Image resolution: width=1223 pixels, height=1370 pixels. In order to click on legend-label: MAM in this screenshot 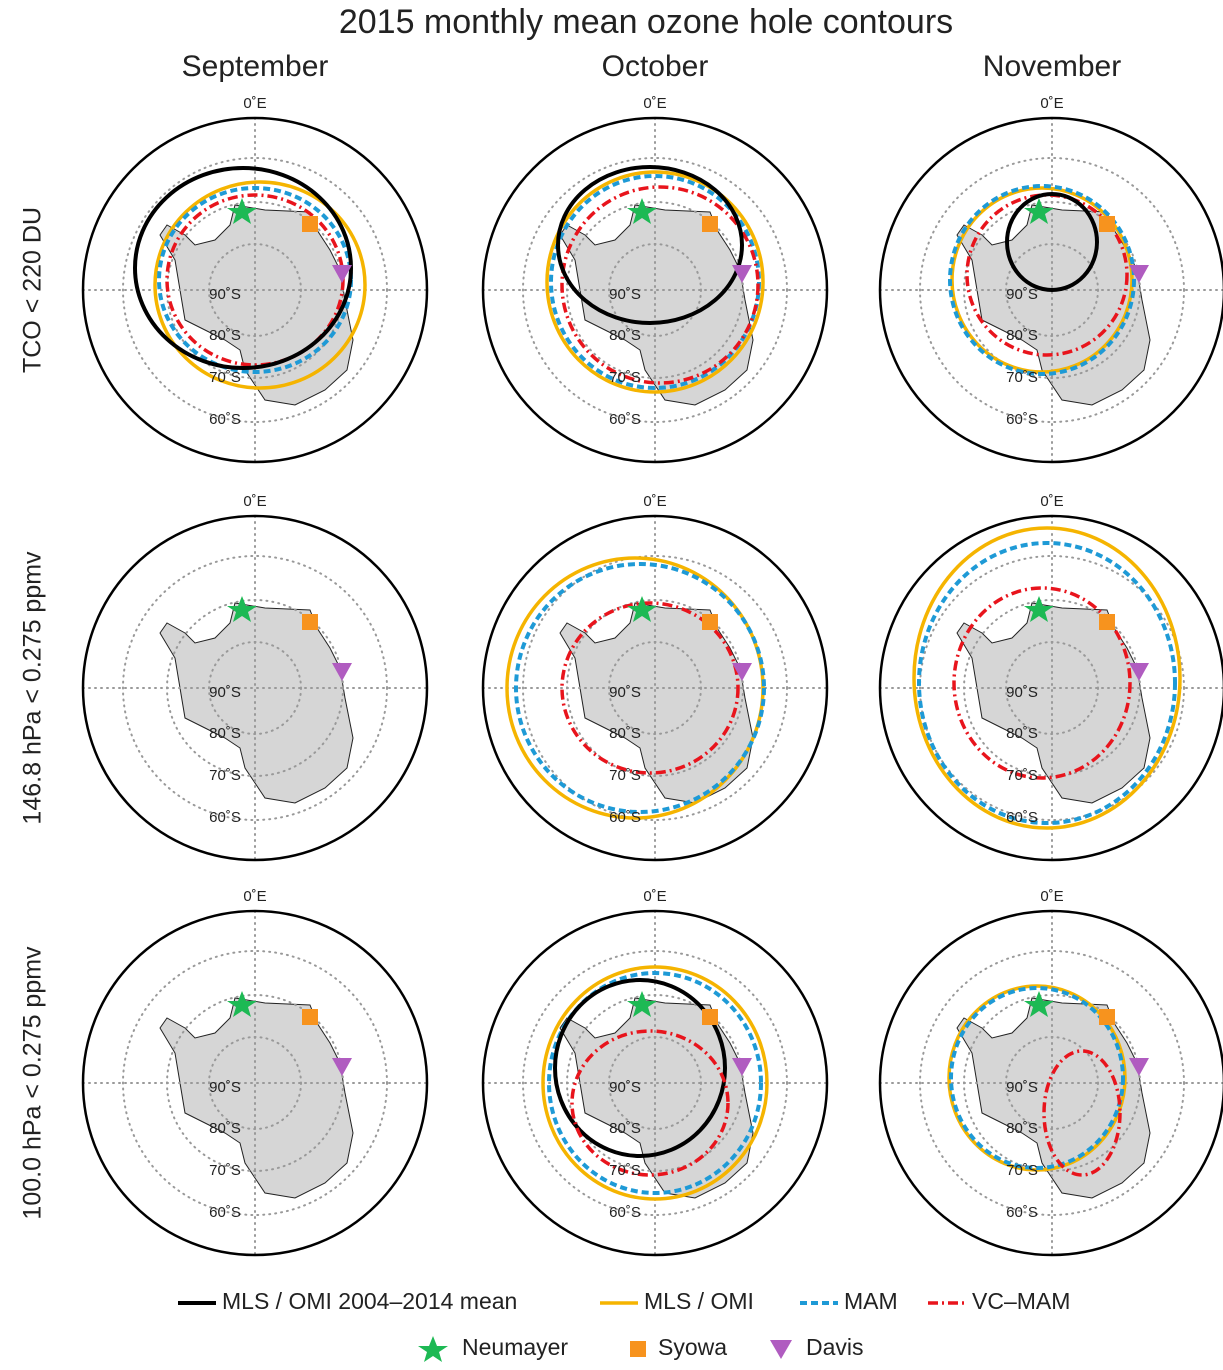, I will do `click(871, 1301)`.